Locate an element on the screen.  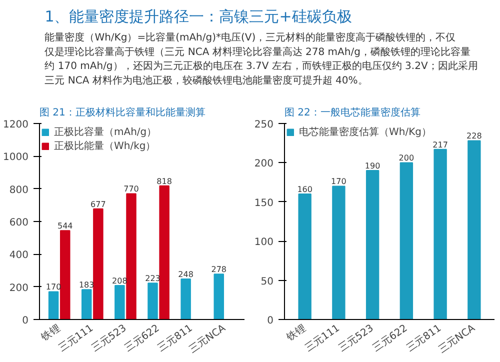
y-tick-label: 600 is located at coordinates (19, 223).